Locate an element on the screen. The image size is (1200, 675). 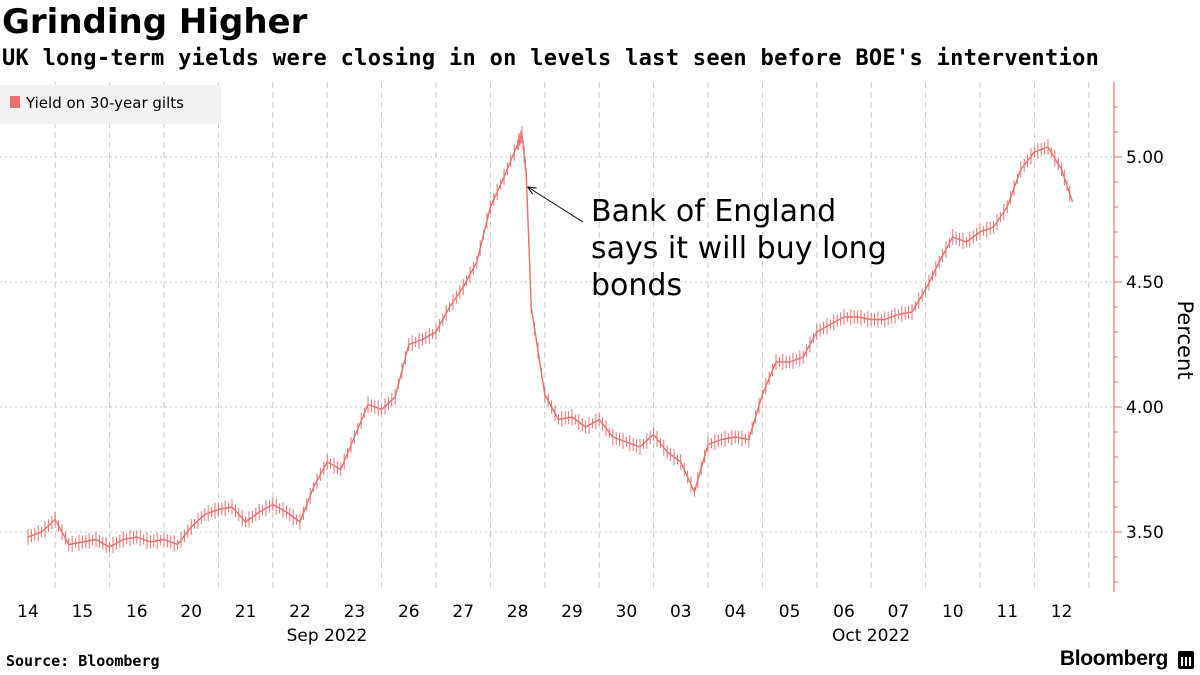
x-tick-label: 07 is located at coordinates (899, 612).